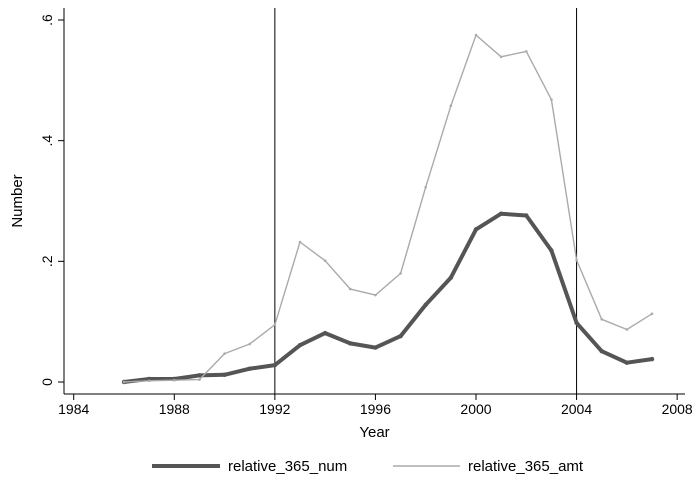 The image size is (699, 482). Describe the element at coordinates (249, 368) in the screenshot. I see `data-point-0-1991` at that location.